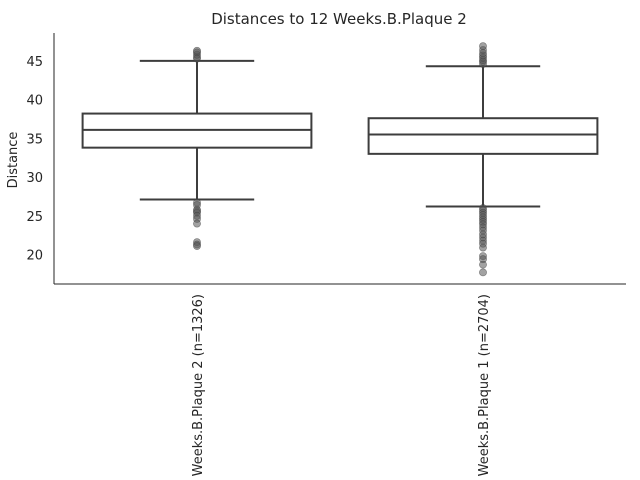 The width and height of the screenshot is (640, 480). I want to click on y-tick-label: 30, so click(34, 178).